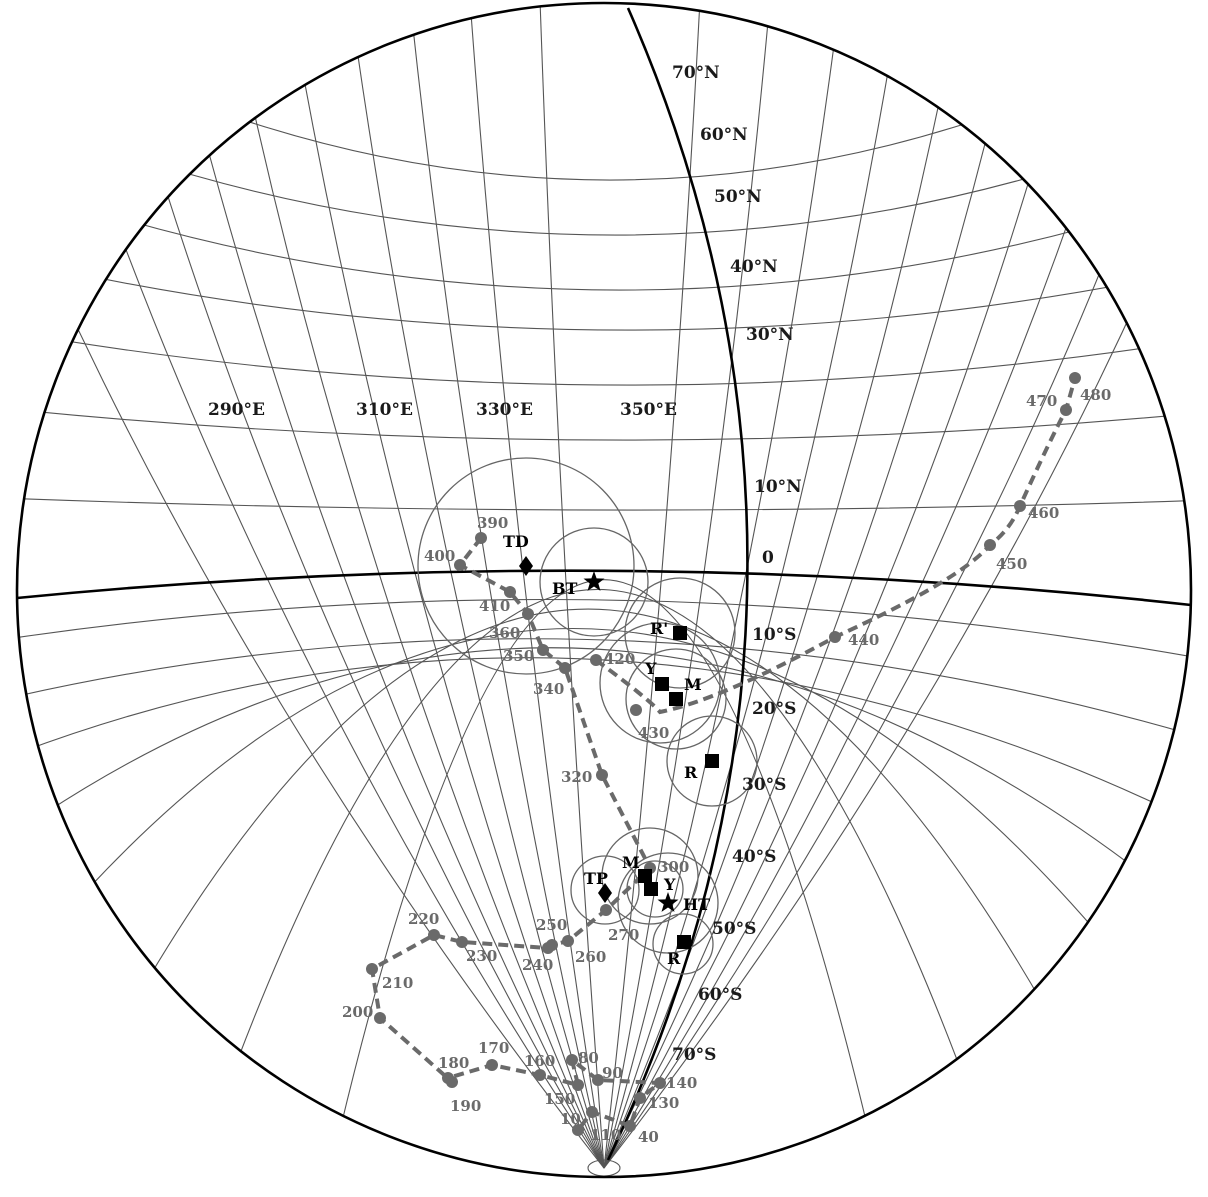  Describe the element at coordinates (850, 557) in the screenshot. I see `apwp-path-2: 420 430 440 450 460 470 480` at that location.